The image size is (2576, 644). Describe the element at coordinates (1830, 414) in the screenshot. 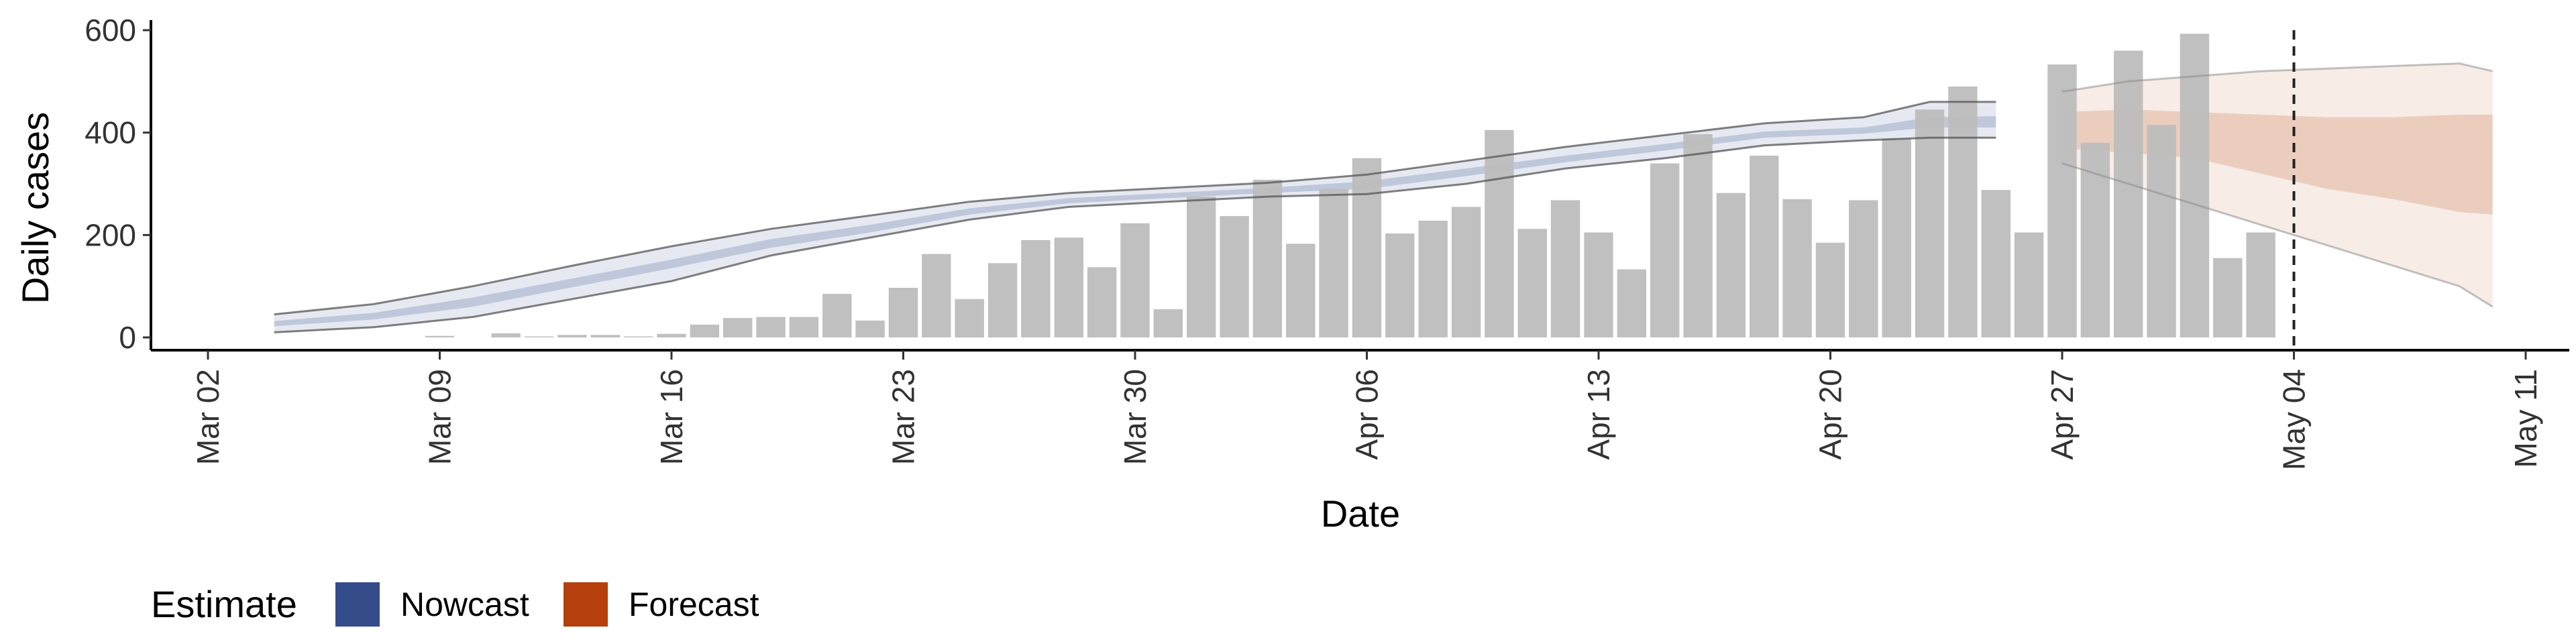

I see `x-tick-label: Apr 20` at that location.